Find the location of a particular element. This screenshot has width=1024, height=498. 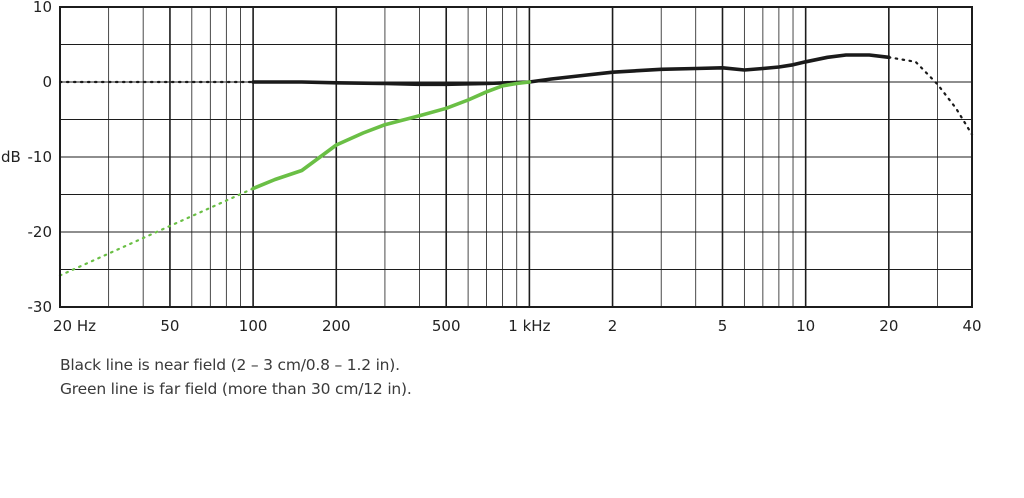

far-field-dotted-low-end is located at coordinates (156, 232).